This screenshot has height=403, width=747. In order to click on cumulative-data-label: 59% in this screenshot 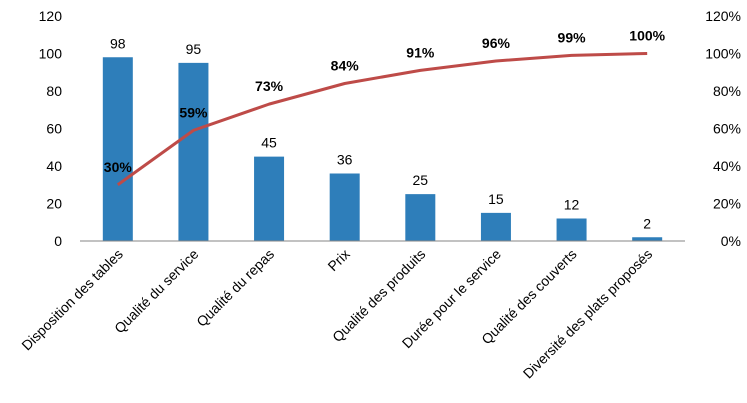, I will do `click(193, 112)`.